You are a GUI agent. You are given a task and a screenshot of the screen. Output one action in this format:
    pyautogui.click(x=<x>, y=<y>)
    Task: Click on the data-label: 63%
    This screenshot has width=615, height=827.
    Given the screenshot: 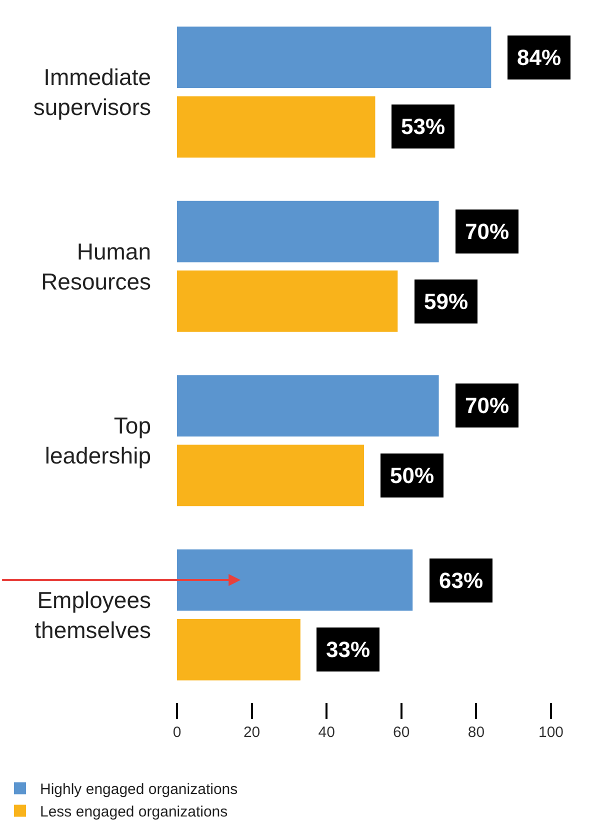 What is the action you would take?
    pyautogui.click(x=461, y=580)
    